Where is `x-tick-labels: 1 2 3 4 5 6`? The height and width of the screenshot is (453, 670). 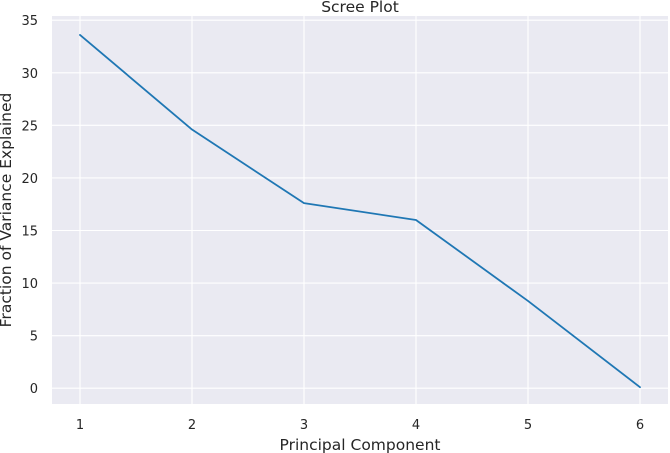
x-tick-labels: 1 2 3 4 5 6 is located at coordinates (360, 425).